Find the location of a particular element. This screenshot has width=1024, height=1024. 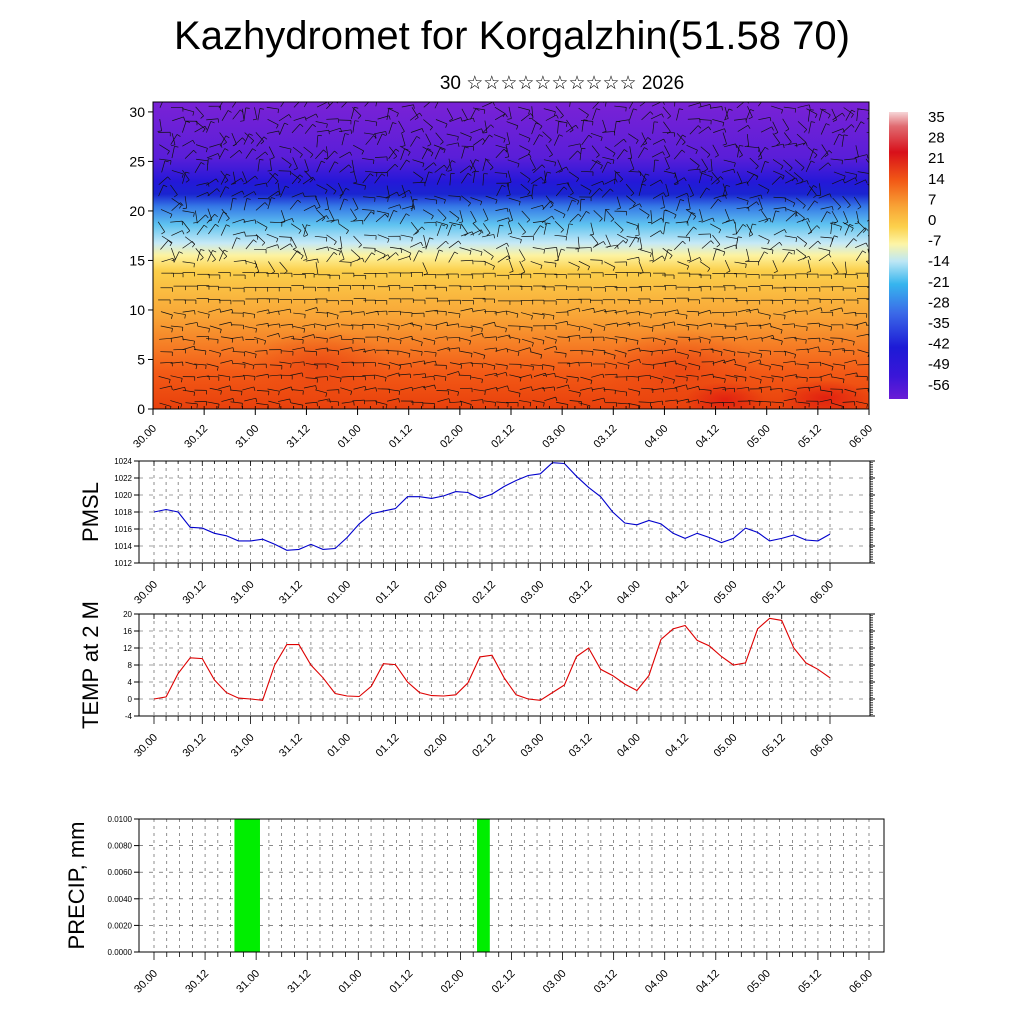

y-tick-label: 1024 is located at coordinates (123, 461).